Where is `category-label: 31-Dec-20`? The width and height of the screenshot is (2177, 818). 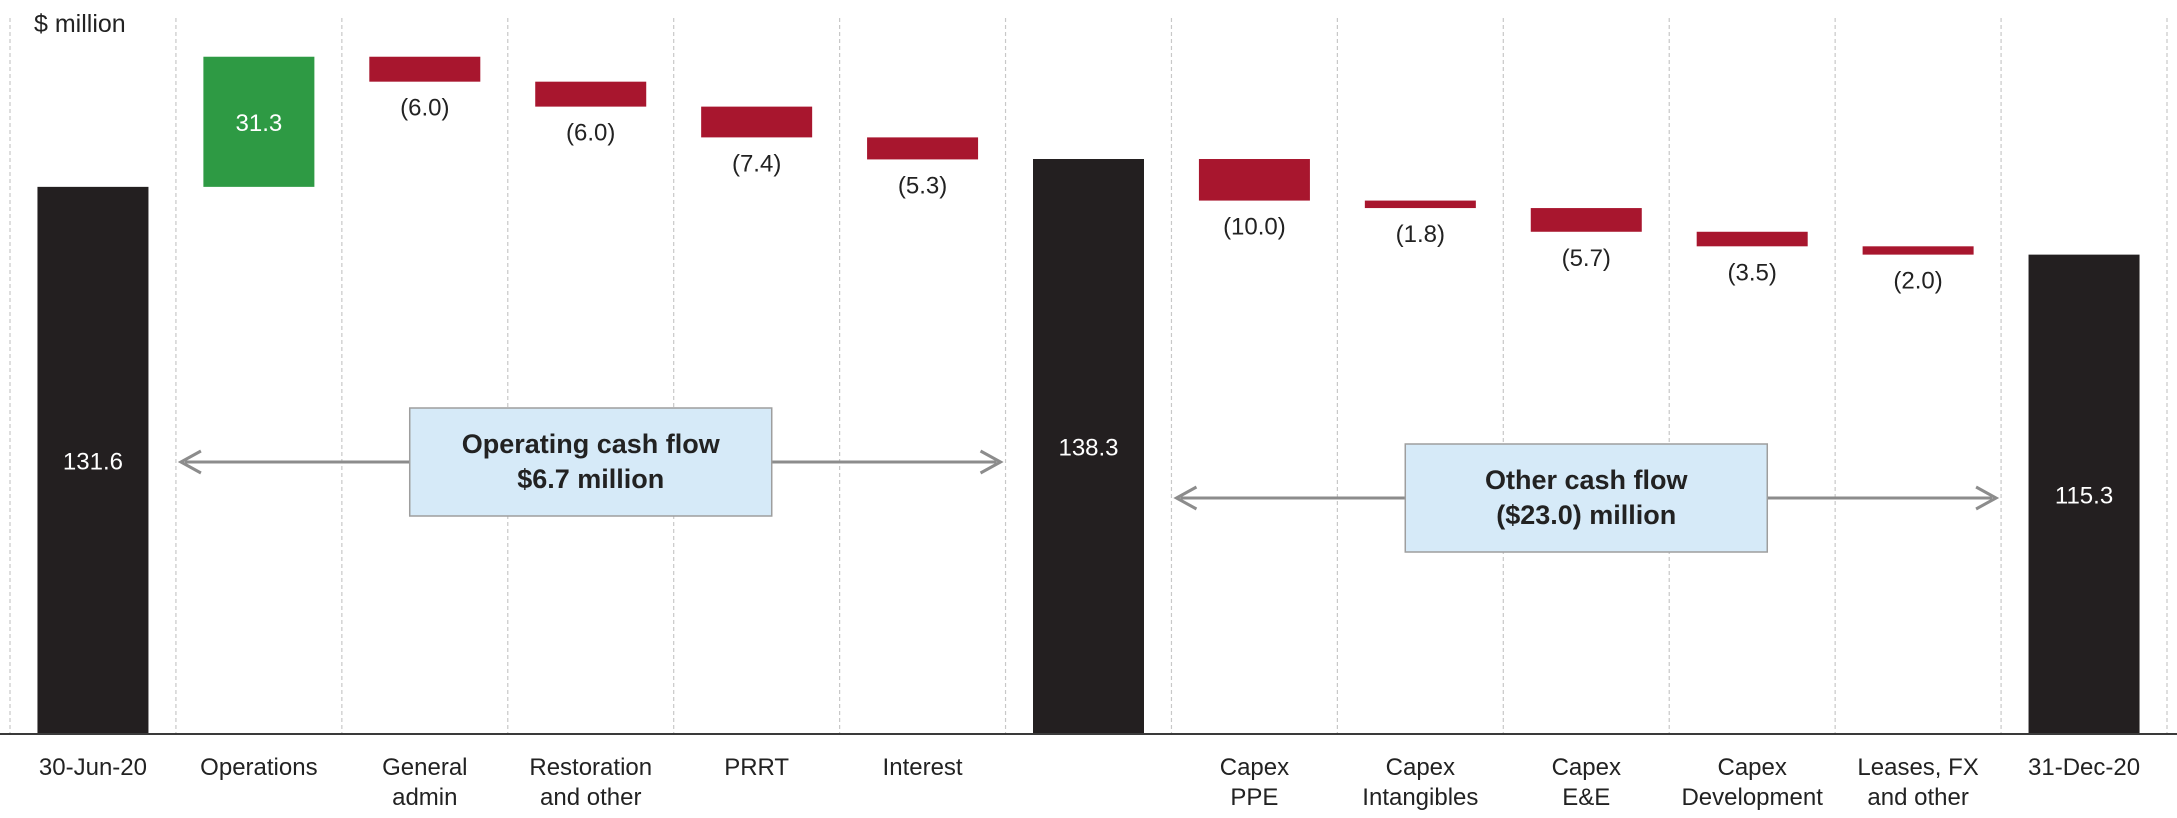
category-label: 31-Dec-20 is located at coordinates (2084, 767).